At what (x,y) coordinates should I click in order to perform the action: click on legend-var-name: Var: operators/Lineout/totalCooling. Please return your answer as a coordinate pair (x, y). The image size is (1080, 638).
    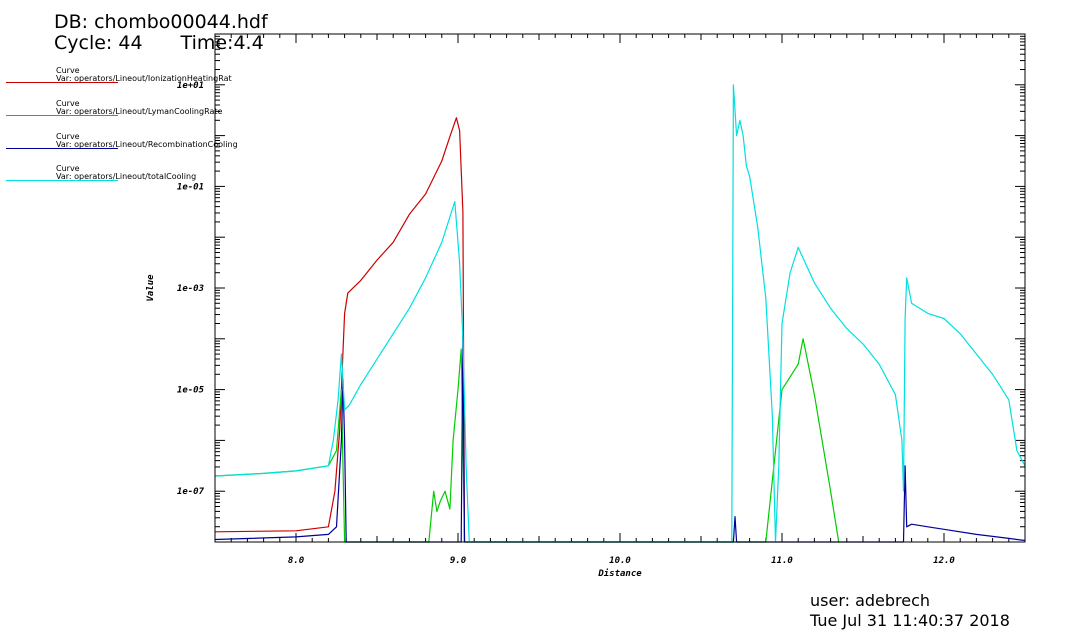
    Looking at the image, I should click on (126, 176).